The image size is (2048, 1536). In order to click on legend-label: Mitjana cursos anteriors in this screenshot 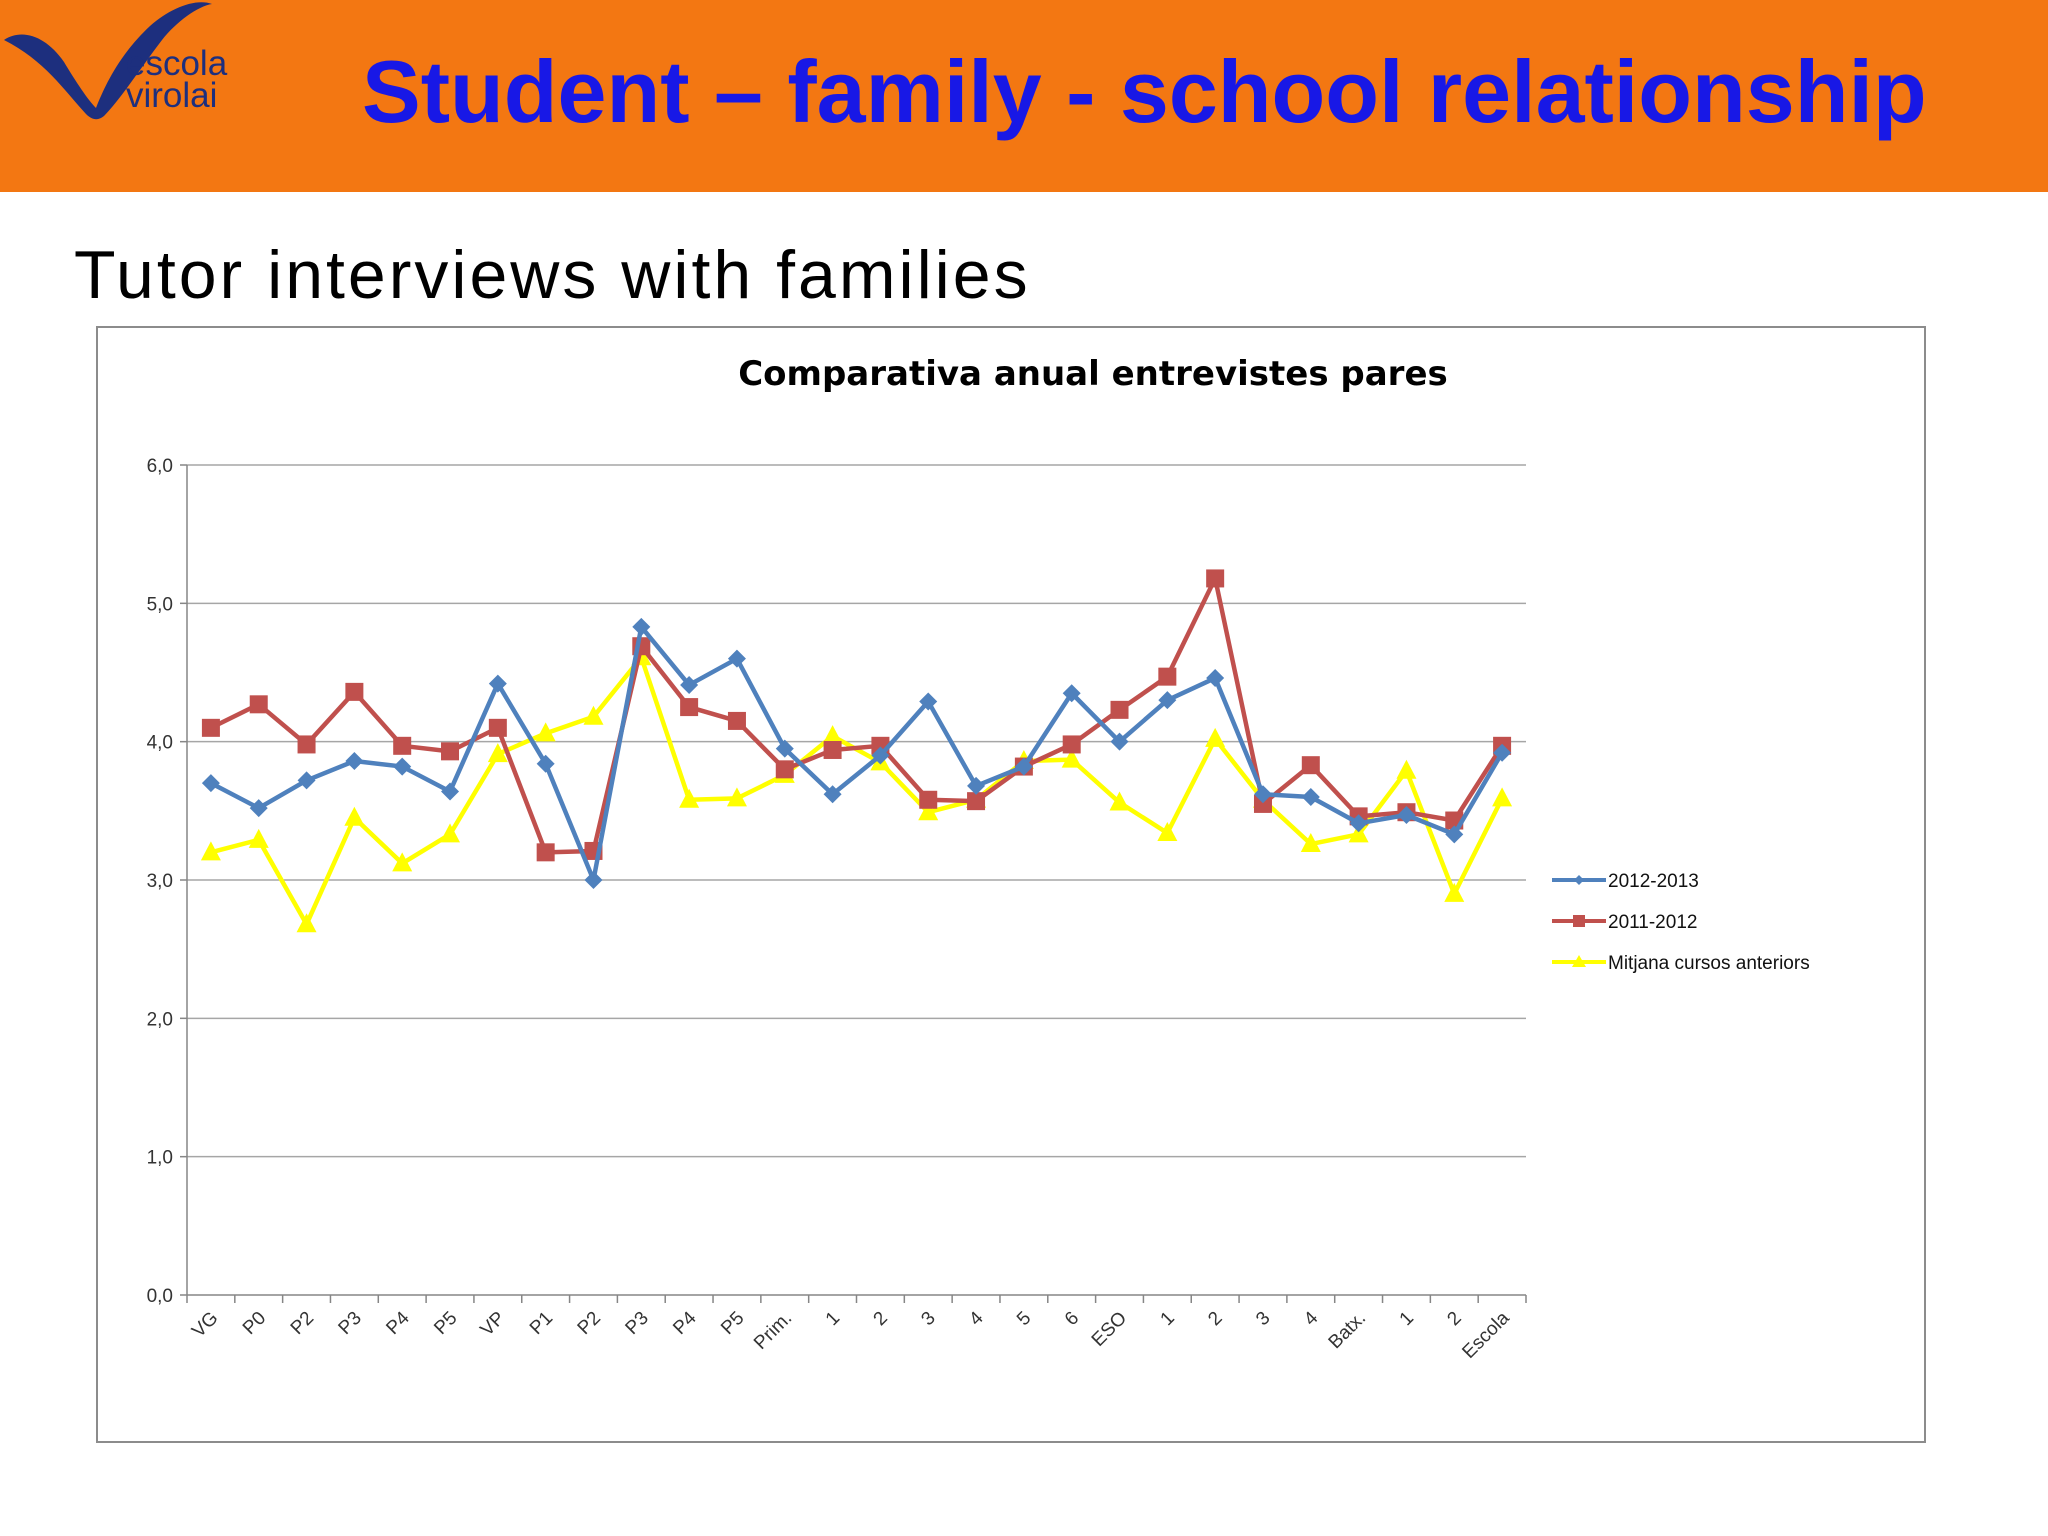, I will do `click(1709, 963)`.